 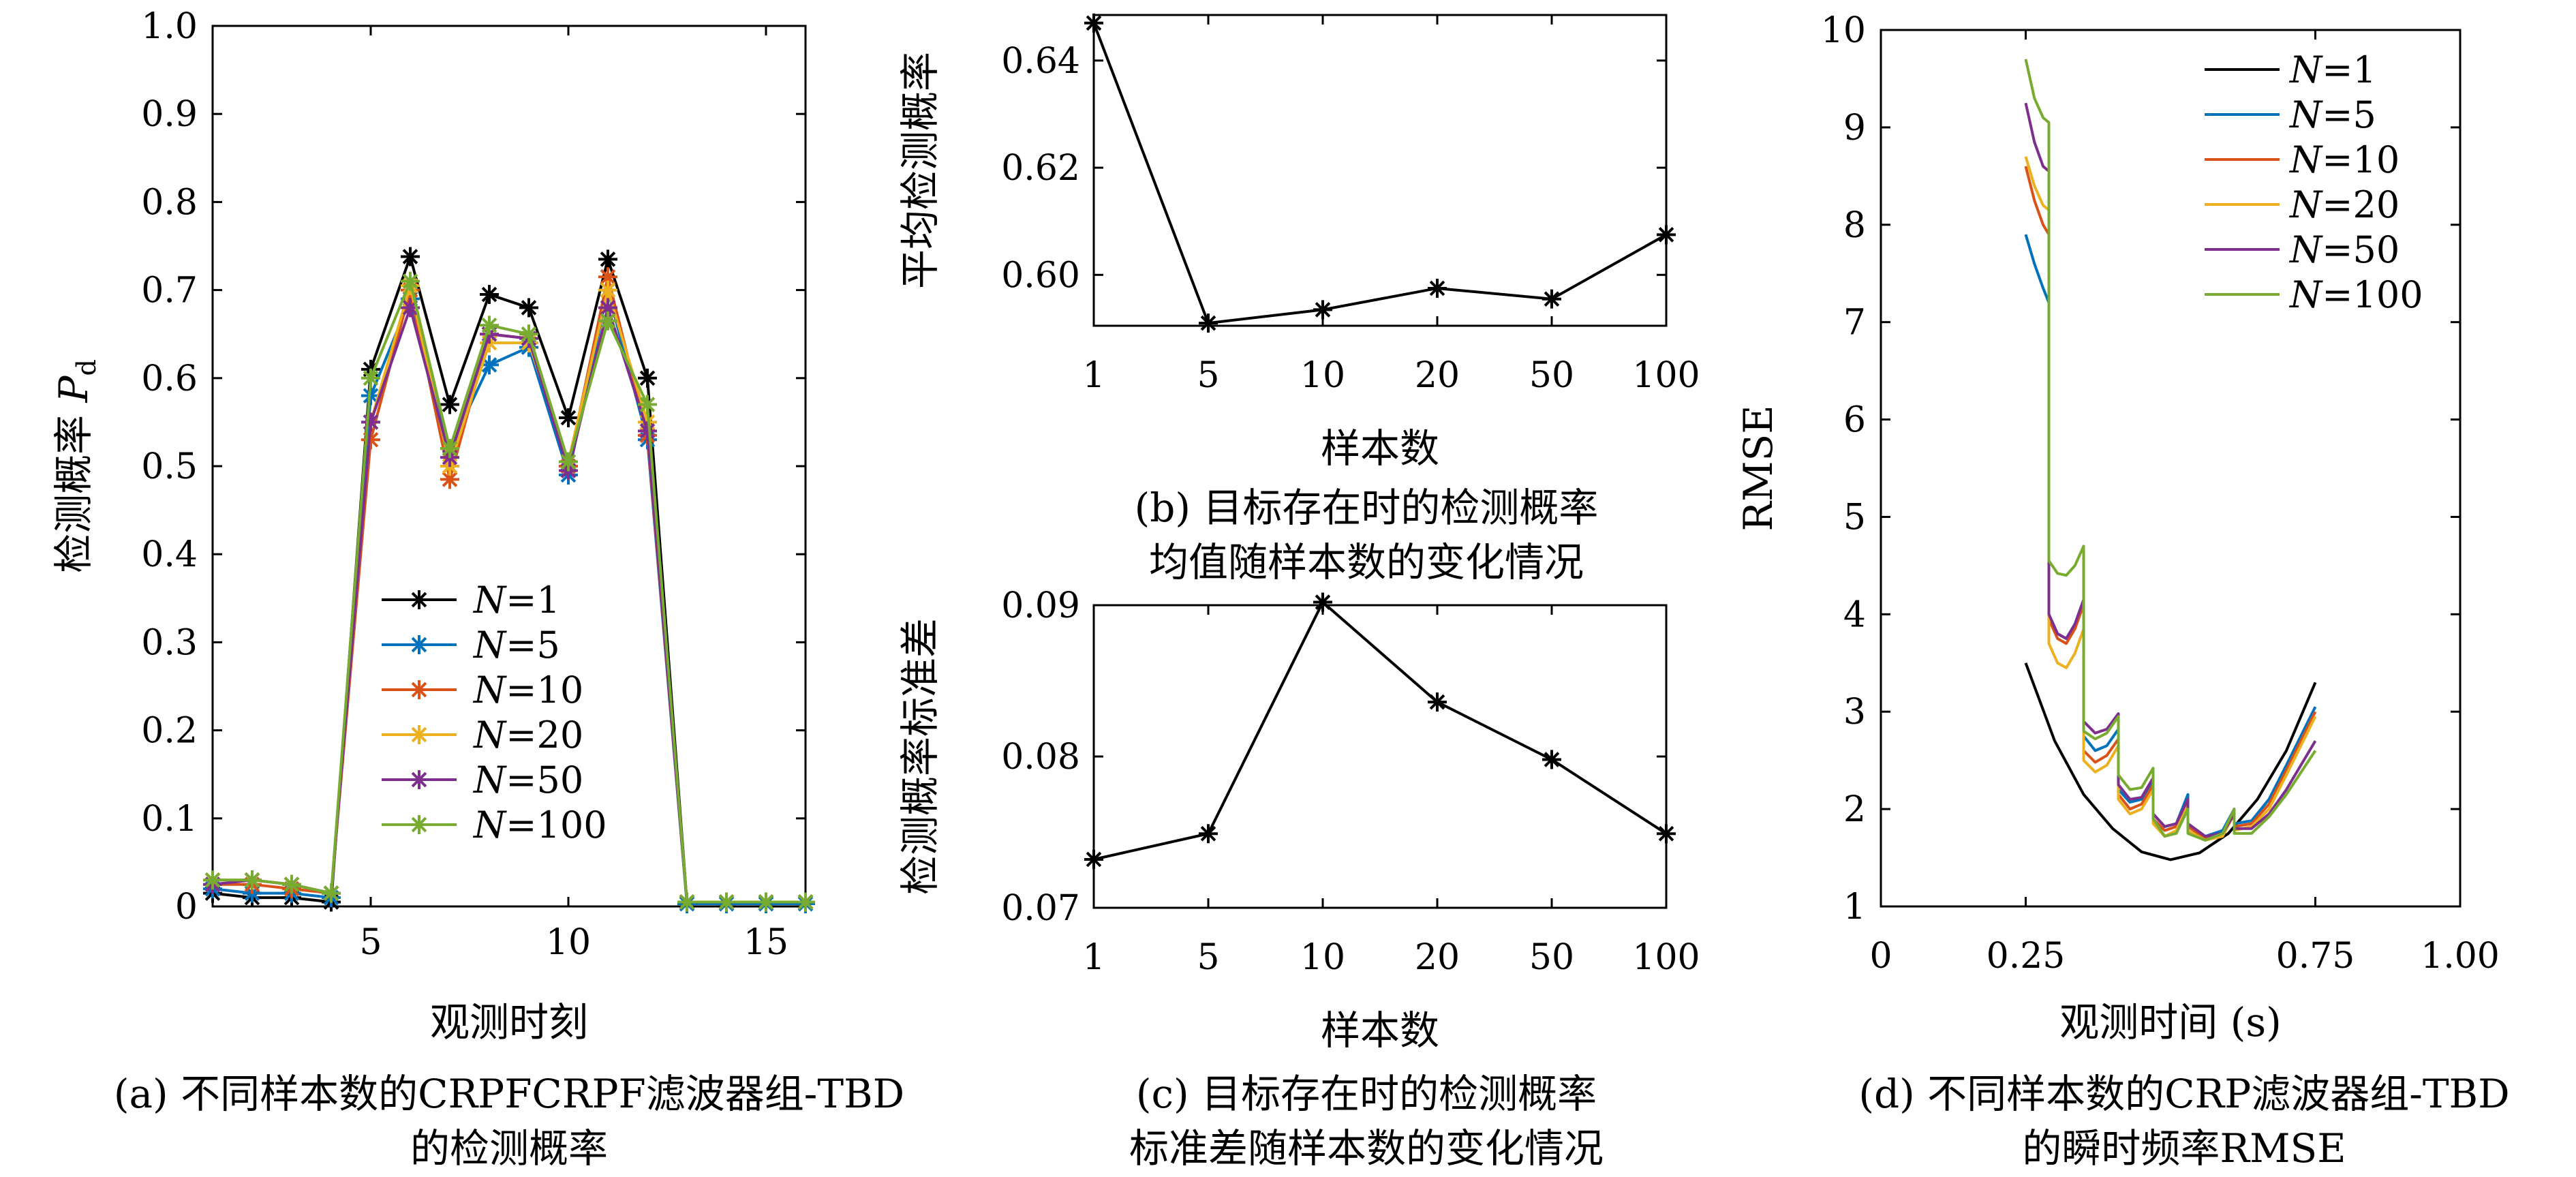 What do you see at coordinates (2314, 294) in the screenshot?
I see `panel-d-legend-entry: N=100` at bounding box center [2314, 294].